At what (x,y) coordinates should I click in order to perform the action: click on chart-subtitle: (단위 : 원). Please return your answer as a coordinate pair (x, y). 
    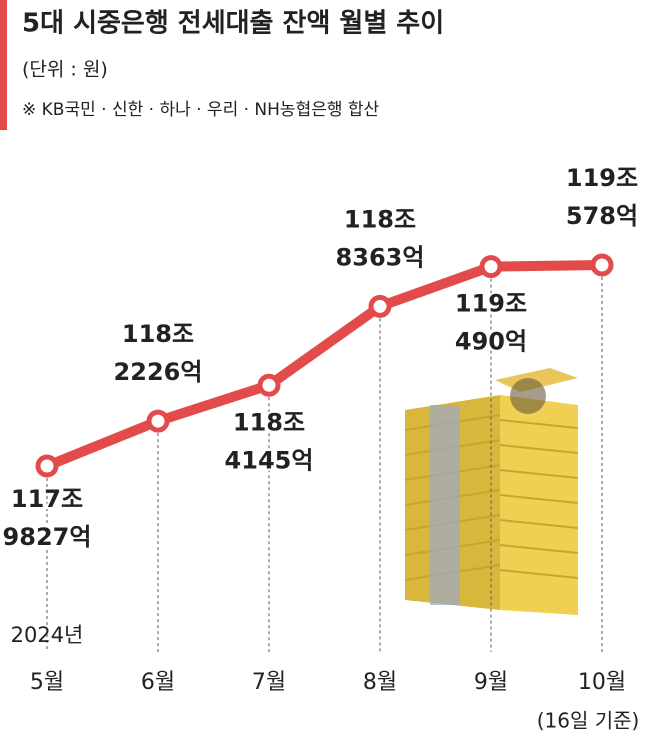
    Looking at the image, I should click on (65, 70).